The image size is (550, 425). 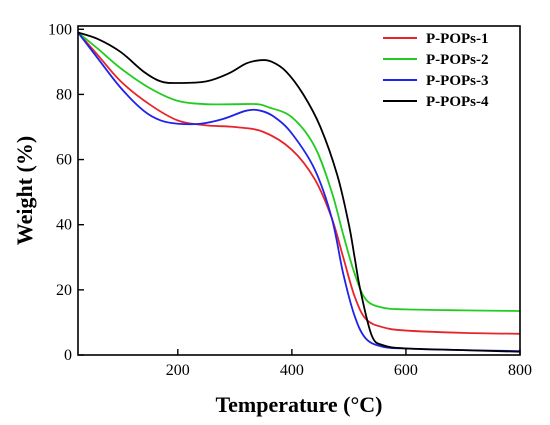 What do you see at coordinates (68, 355) in the screenshot?
I see `y-tick-label: 0` at bounding box center [68, 355].